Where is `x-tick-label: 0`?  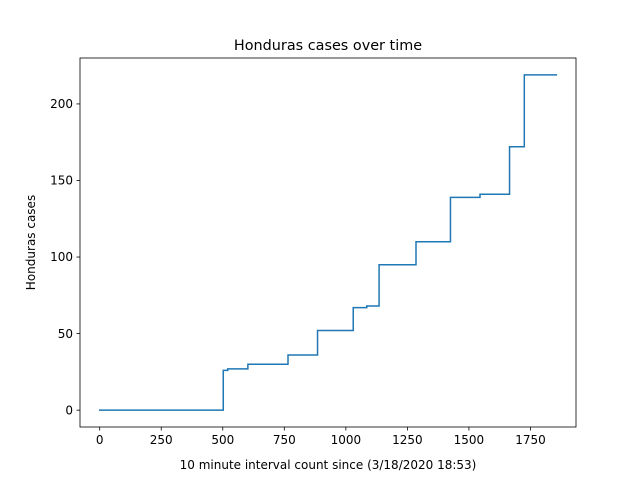 x-tick-label: 0 is located at coordinates (100, 440).